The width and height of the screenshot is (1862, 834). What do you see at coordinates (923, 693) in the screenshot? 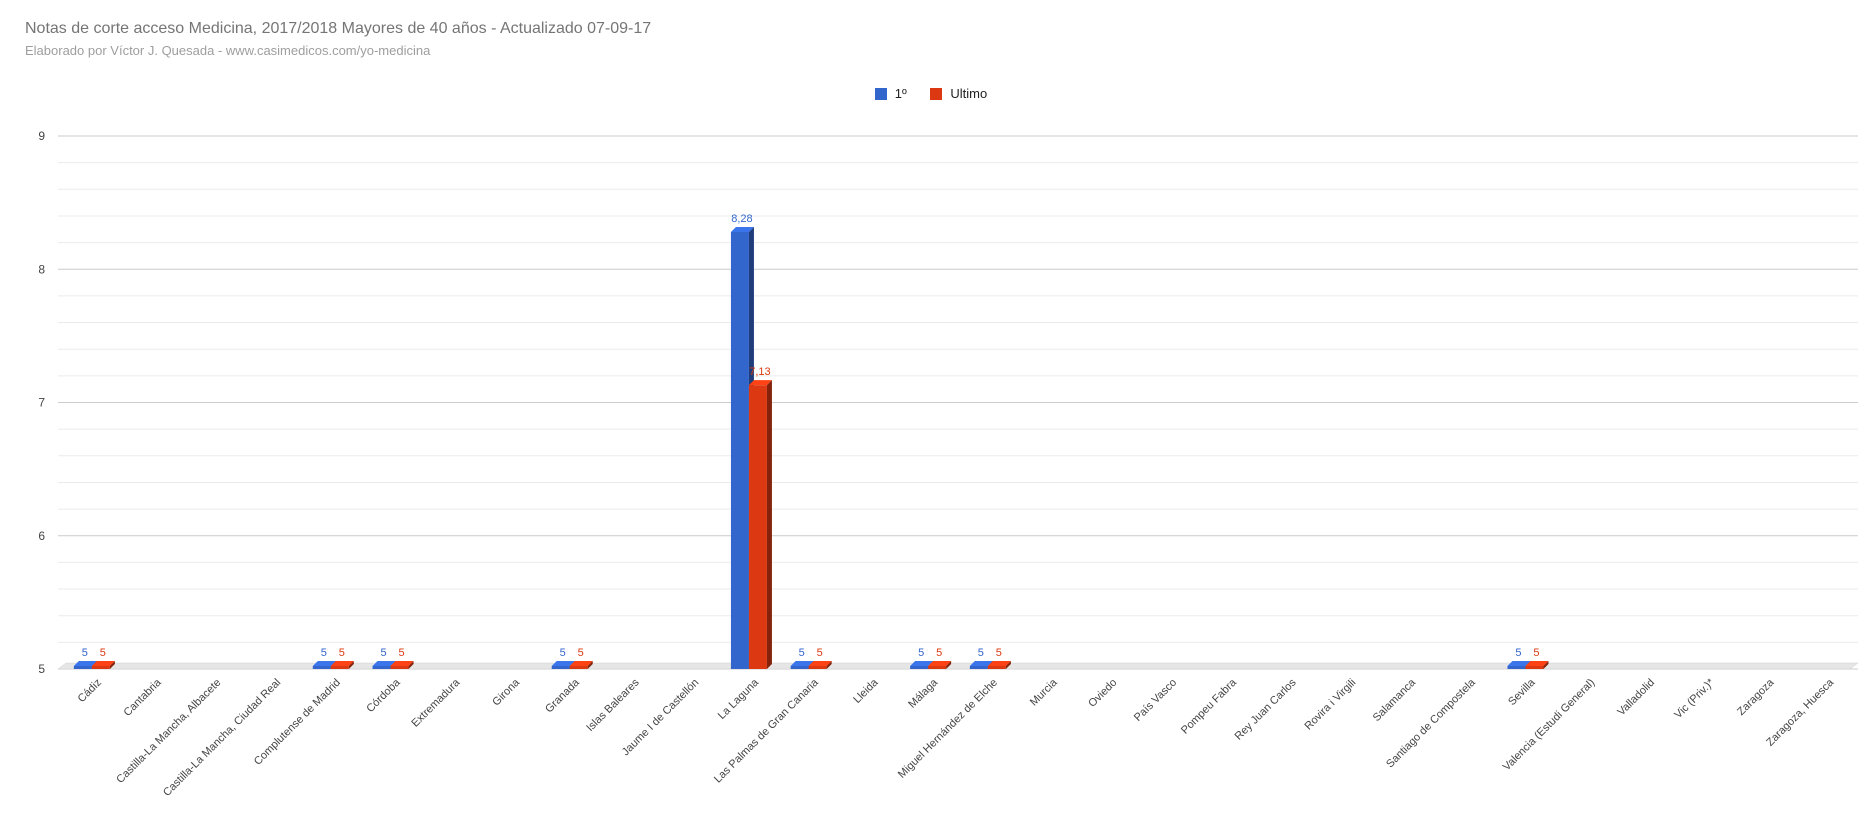
I see `x-tick-label: Málaga` at bounding box center [923, 693].